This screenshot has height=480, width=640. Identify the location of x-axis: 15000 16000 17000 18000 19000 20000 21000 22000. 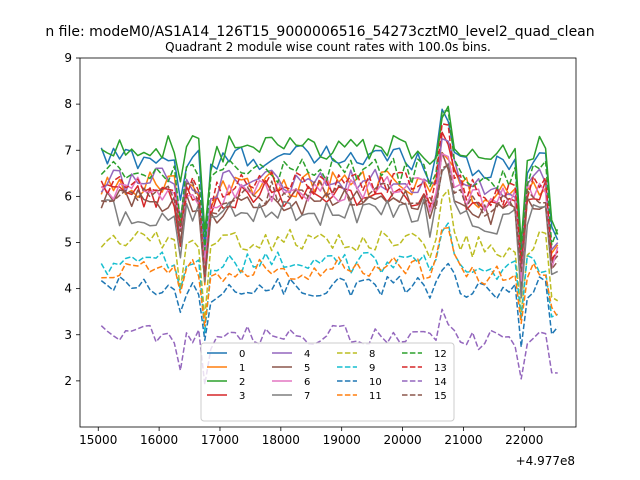
(311, 437).